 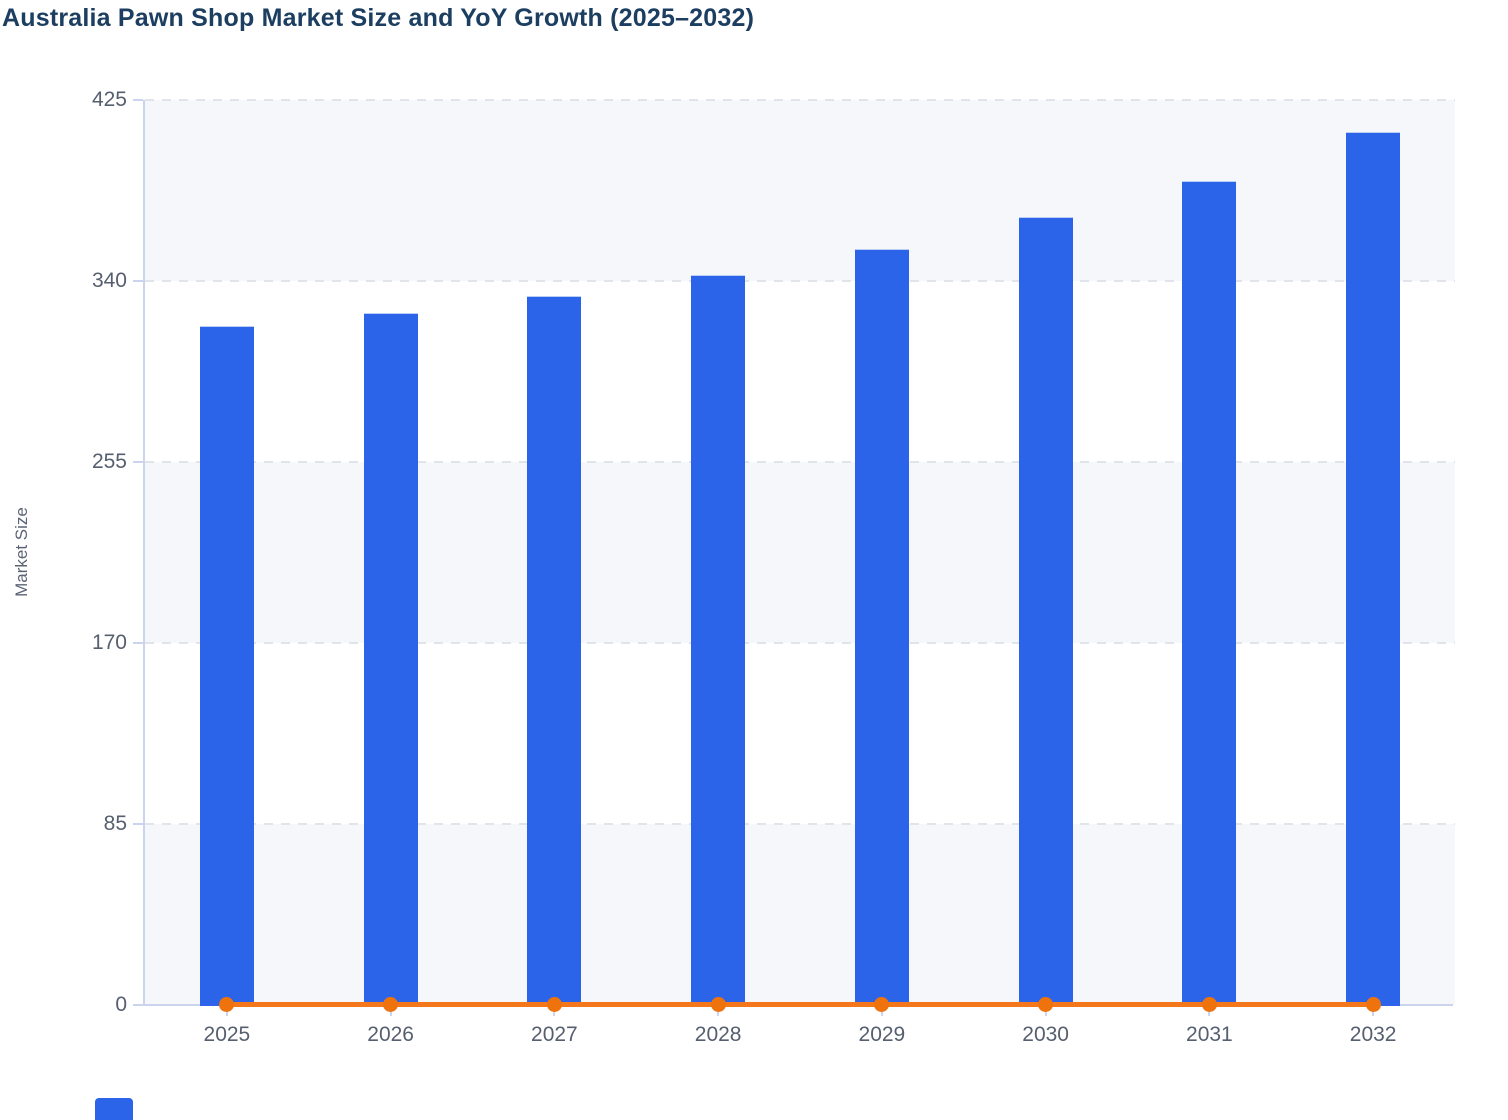 What do you see at coordinates (1209, 593) in the screenshot?
I see `bar-market-size-2031` at bounding box center [1209, 593].